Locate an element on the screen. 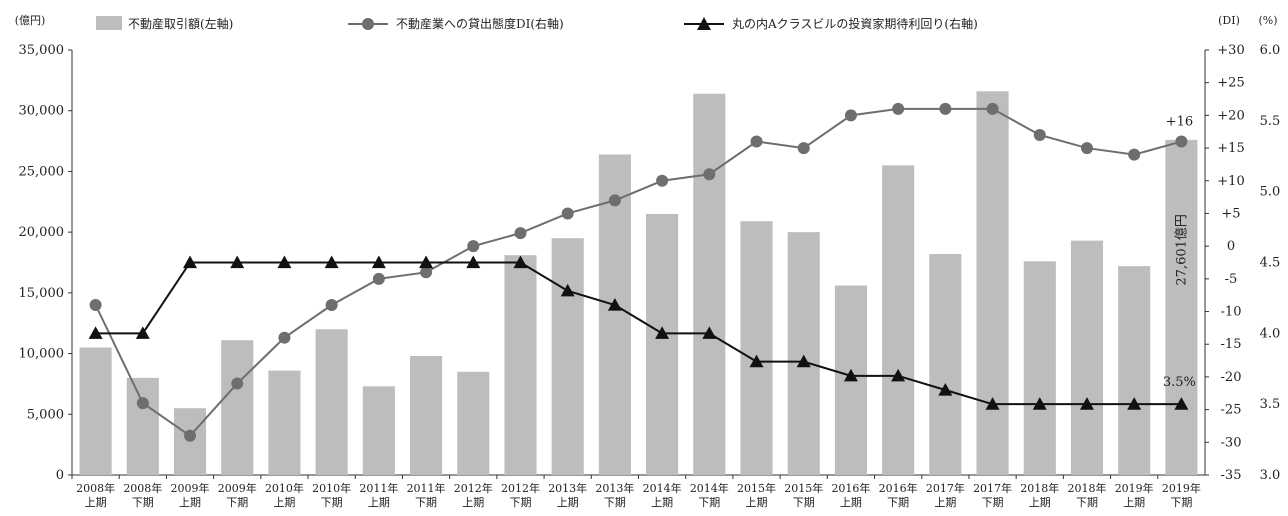  di-tick-label: -15 is located at coordinates (1231, 344).